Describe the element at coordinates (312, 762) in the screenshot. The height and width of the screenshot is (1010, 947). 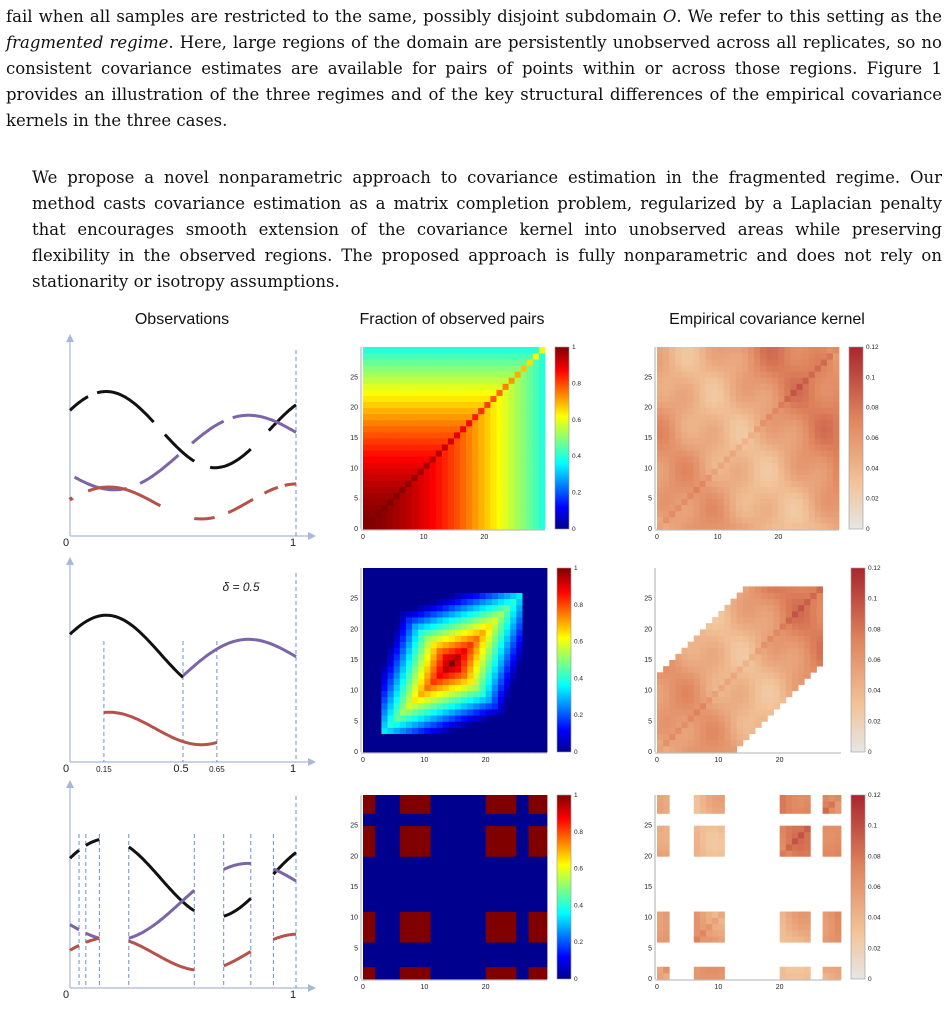
I see `x-axis-arrow` at that location.